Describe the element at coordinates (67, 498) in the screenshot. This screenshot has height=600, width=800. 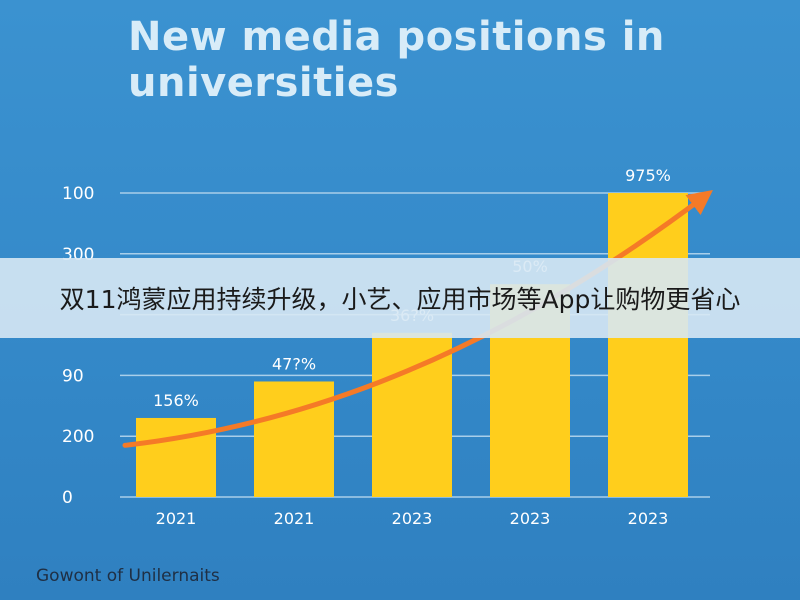
I see `y-tick-label: 0` at that location.